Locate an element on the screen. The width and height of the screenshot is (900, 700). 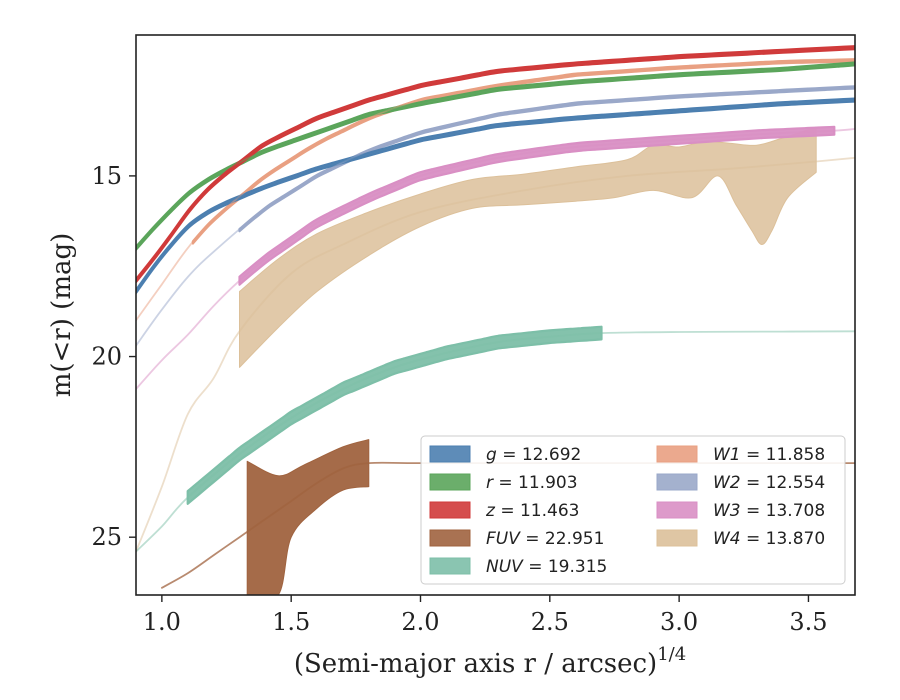
y-axis-label: m(<r) (mag) is located at coordinates (62, 315).